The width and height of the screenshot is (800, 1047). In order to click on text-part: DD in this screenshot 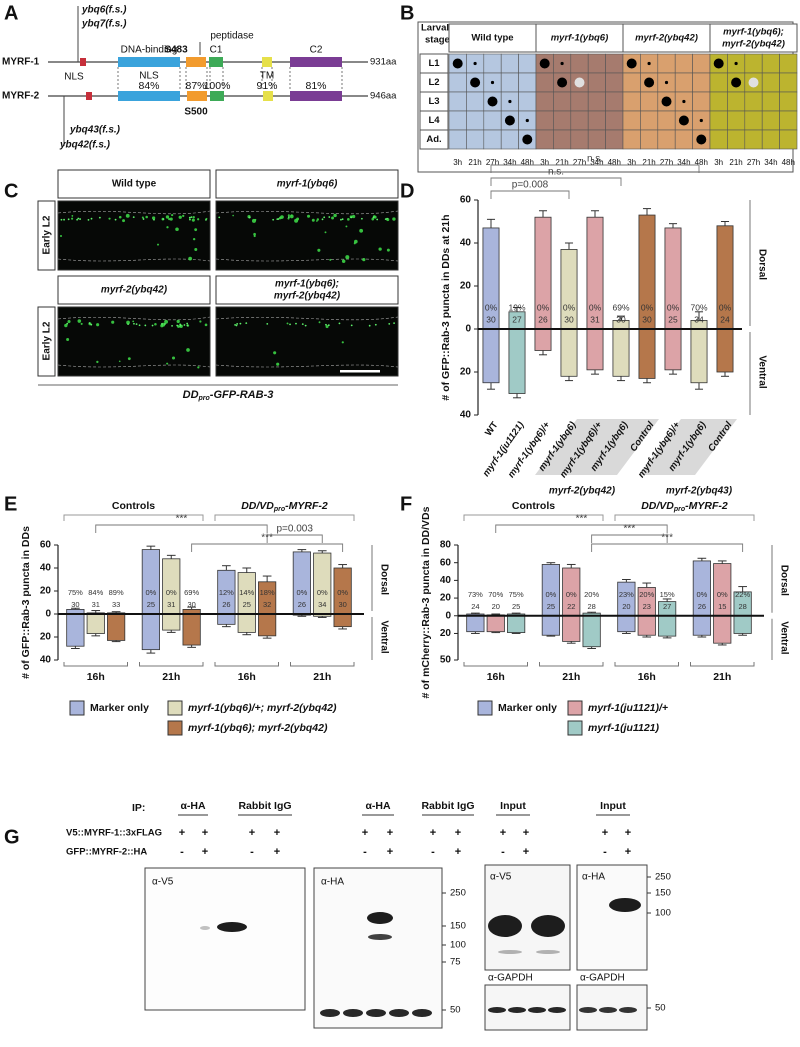, I will do `click(191, 395)`.